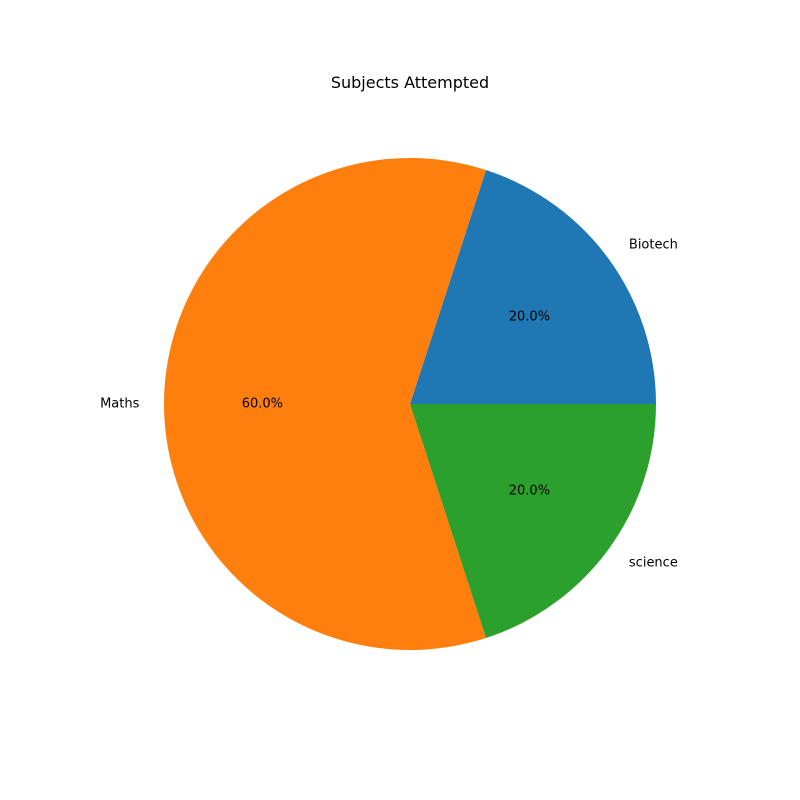  Describe the element at coordinates (653, 244) in the screenshot. I see `slice-label-biotech: Biotech` at that location.